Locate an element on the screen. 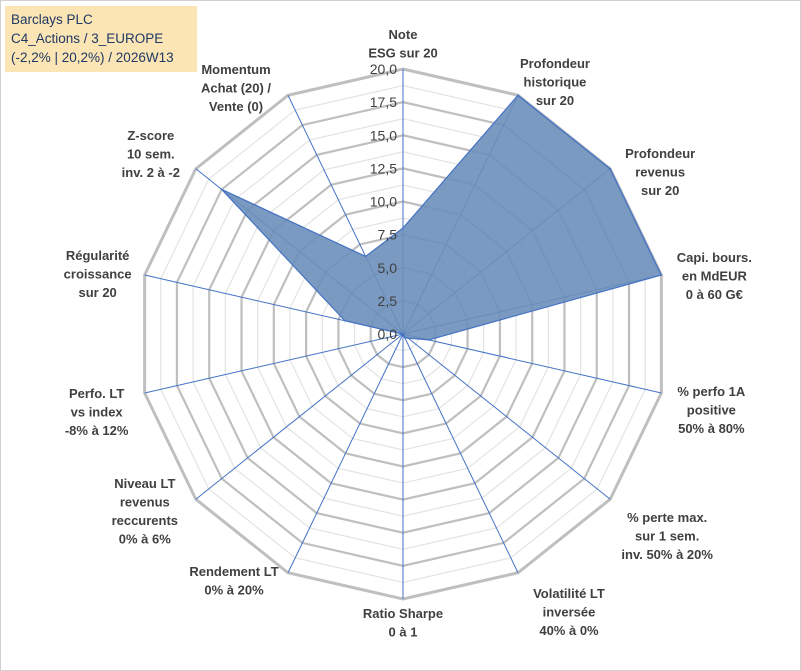  axis-label: Note ESG sur 20 is located at coordinates (402, 44).